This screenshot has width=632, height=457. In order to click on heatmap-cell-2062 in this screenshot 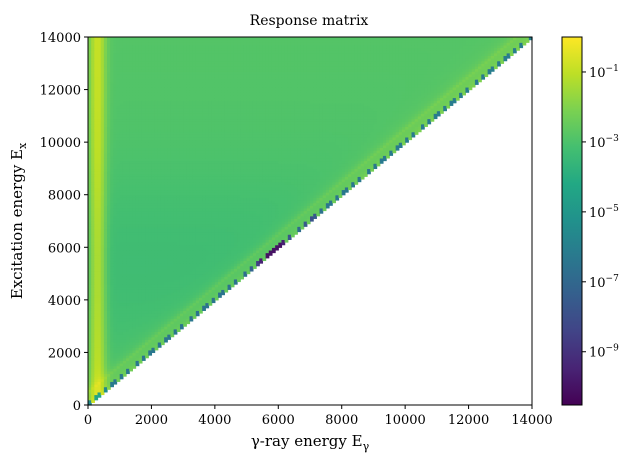, I will do `click(235, 238)`.